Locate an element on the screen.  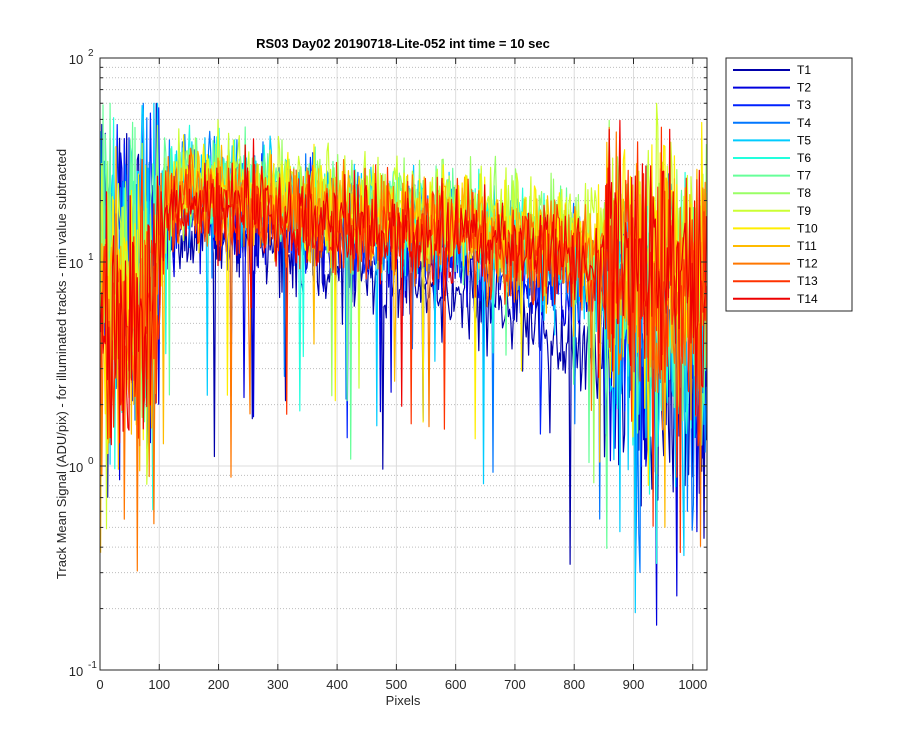
x-tick-label: 300 is located at coordinates (278, 684).